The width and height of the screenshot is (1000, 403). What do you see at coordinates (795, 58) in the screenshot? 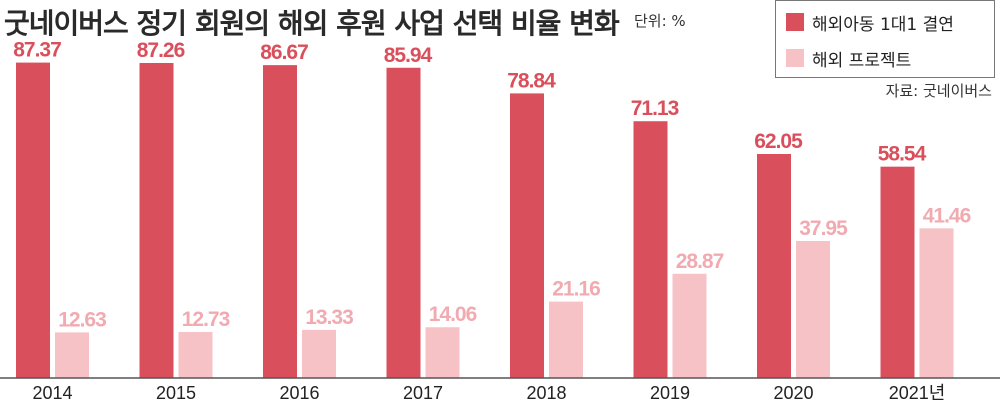
I see `legend-swatch-project` at bounding box center [795, 58].